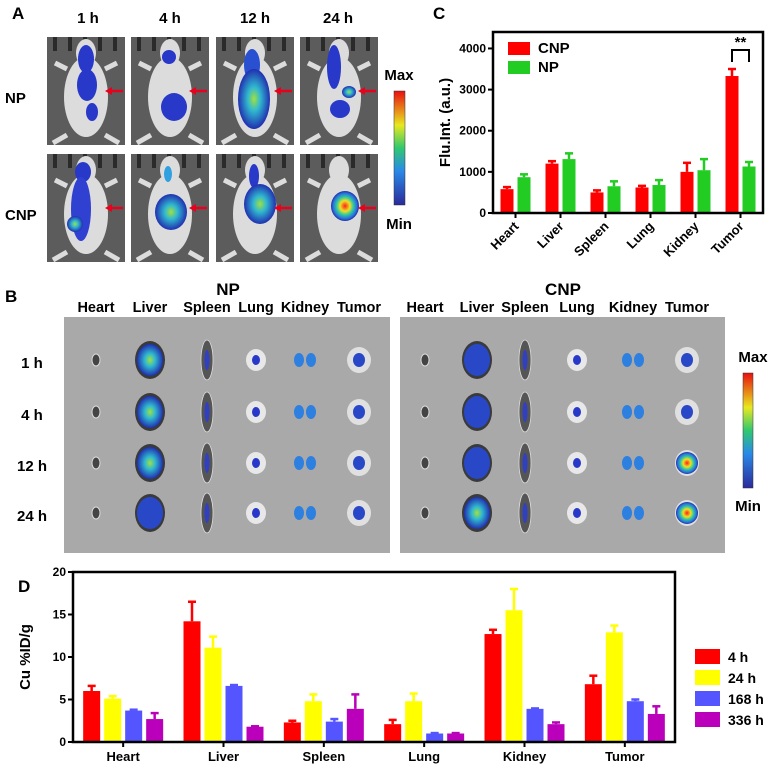 Image resolution: width=771 pixels, height=767 pixels. Describe the element at coordinates (11, 296) in the screenshot. I see `panel-label-b: B` at that location.